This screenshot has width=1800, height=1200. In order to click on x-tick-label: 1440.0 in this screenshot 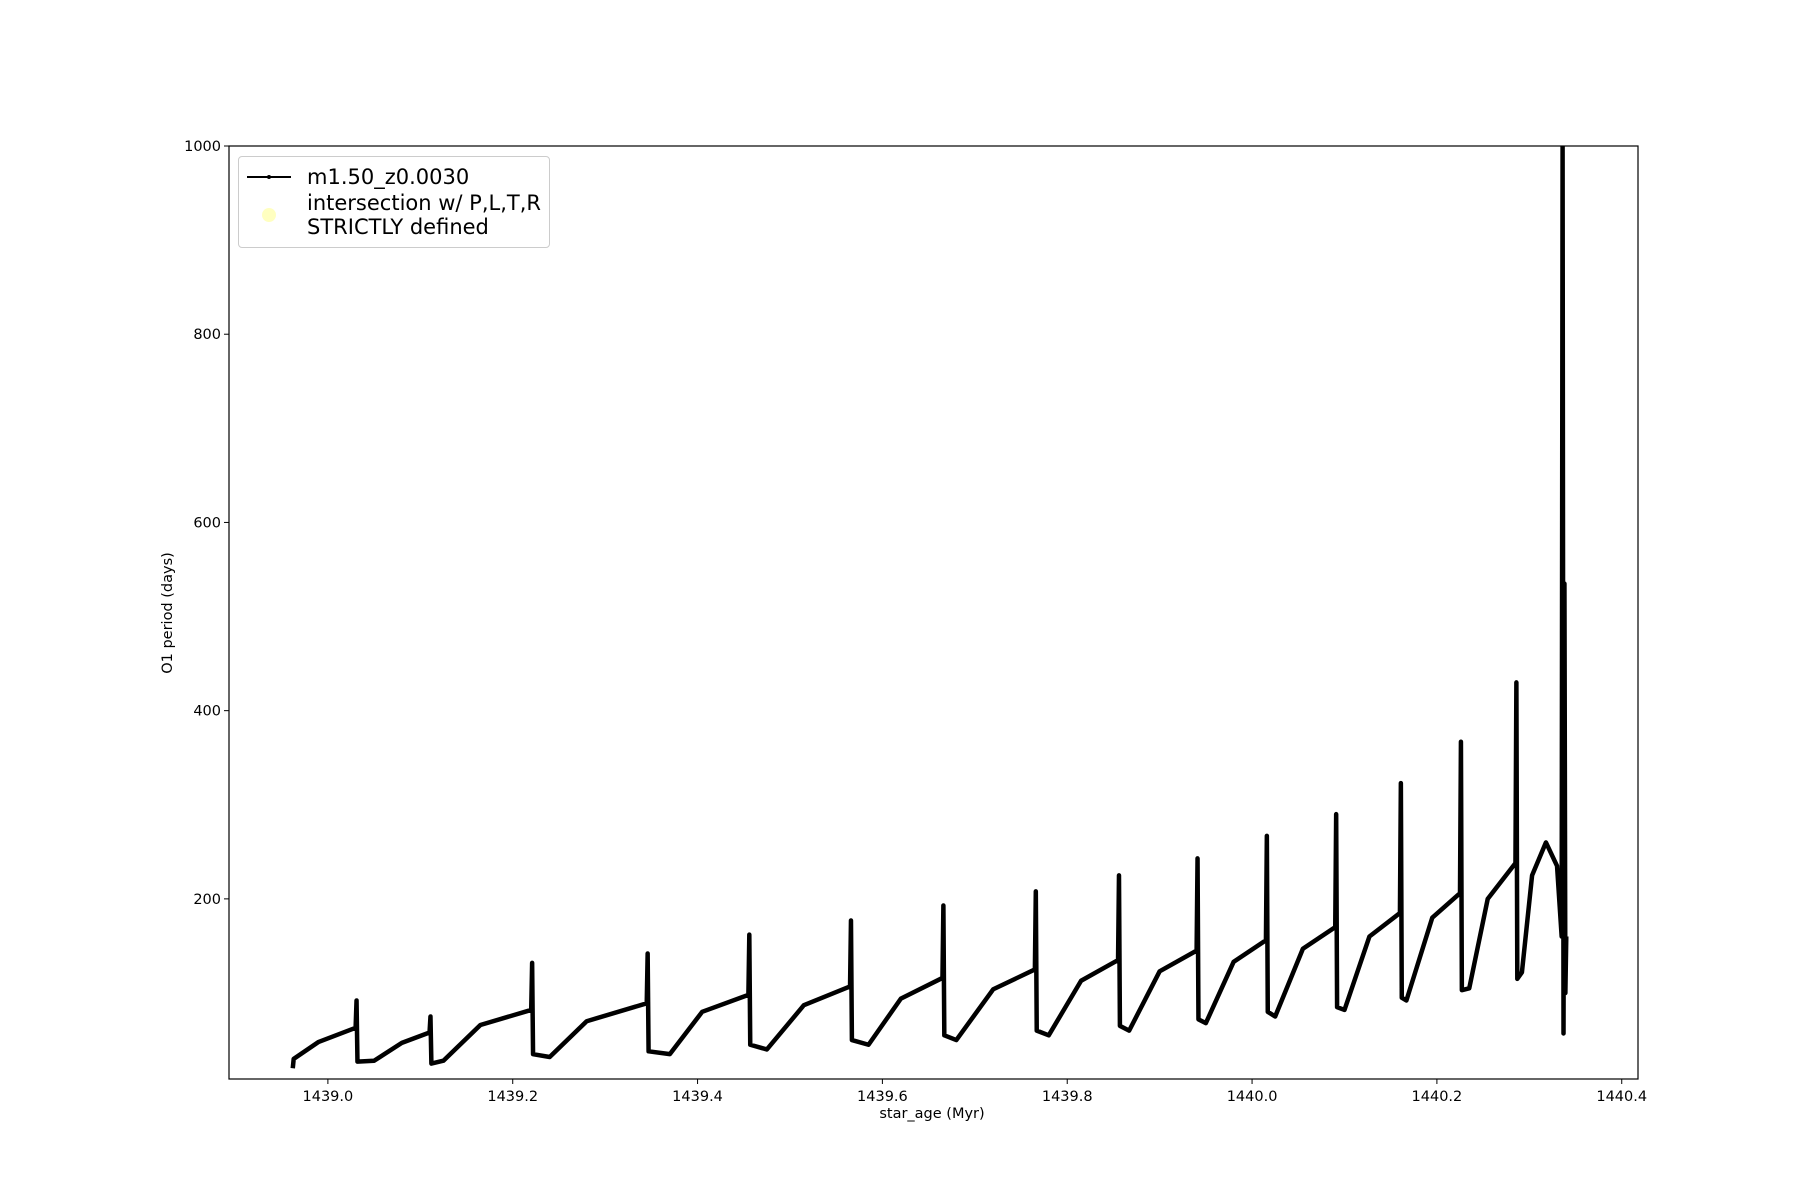, I will do `click(1252, 1097)`.